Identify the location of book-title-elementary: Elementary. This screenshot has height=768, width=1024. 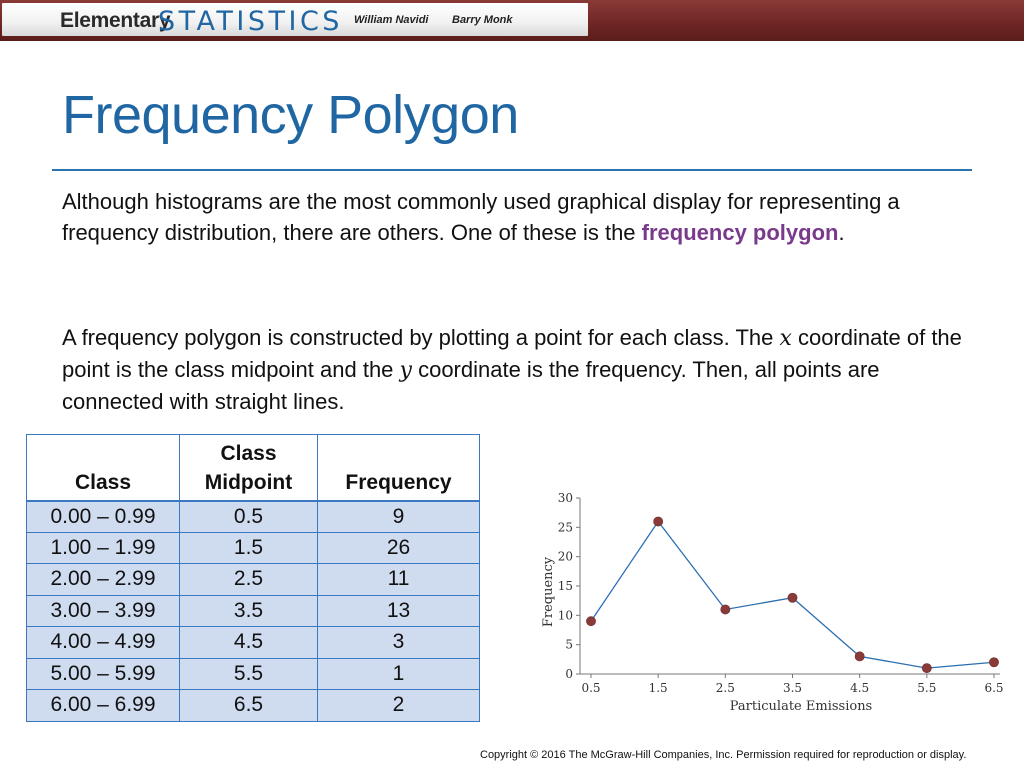
(115, 20).